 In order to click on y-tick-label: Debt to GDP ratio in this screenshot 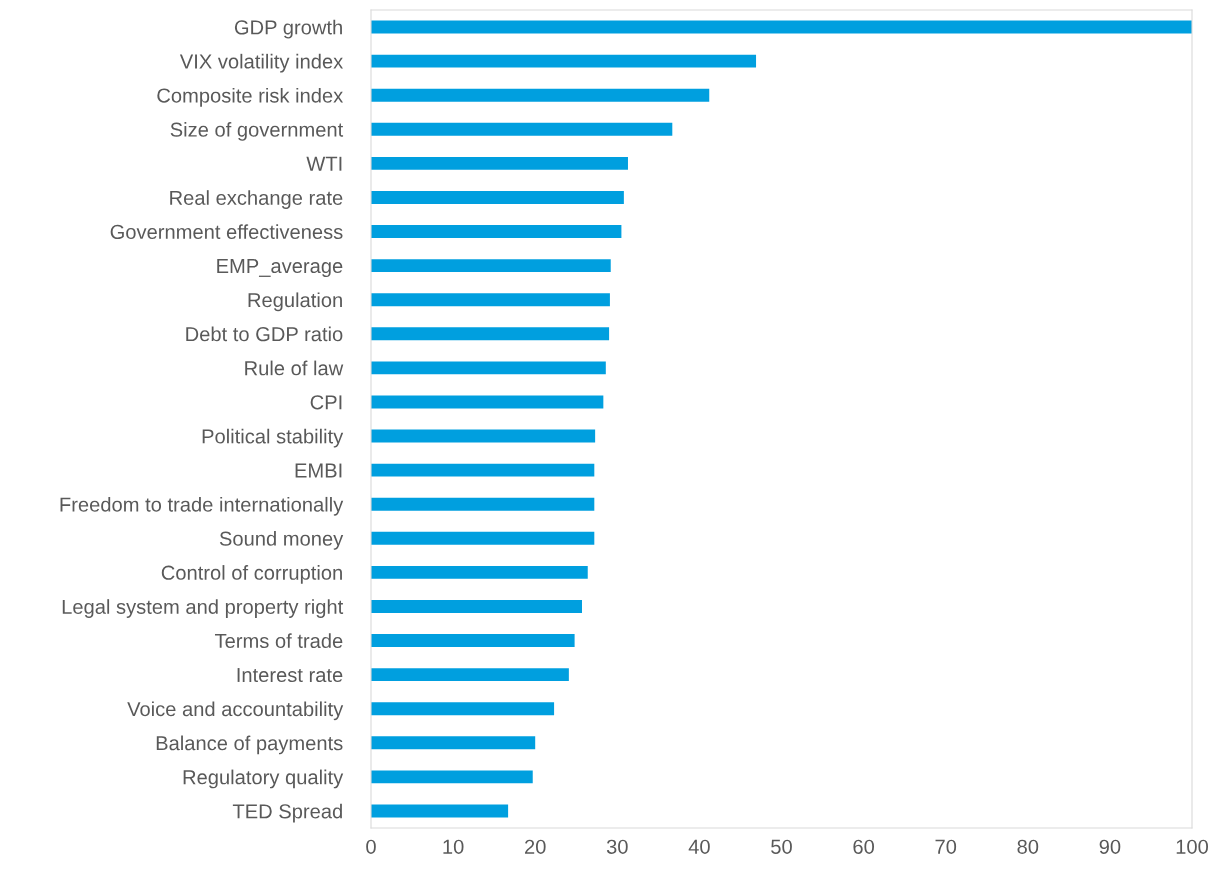, I will do `click(264, 334)`.